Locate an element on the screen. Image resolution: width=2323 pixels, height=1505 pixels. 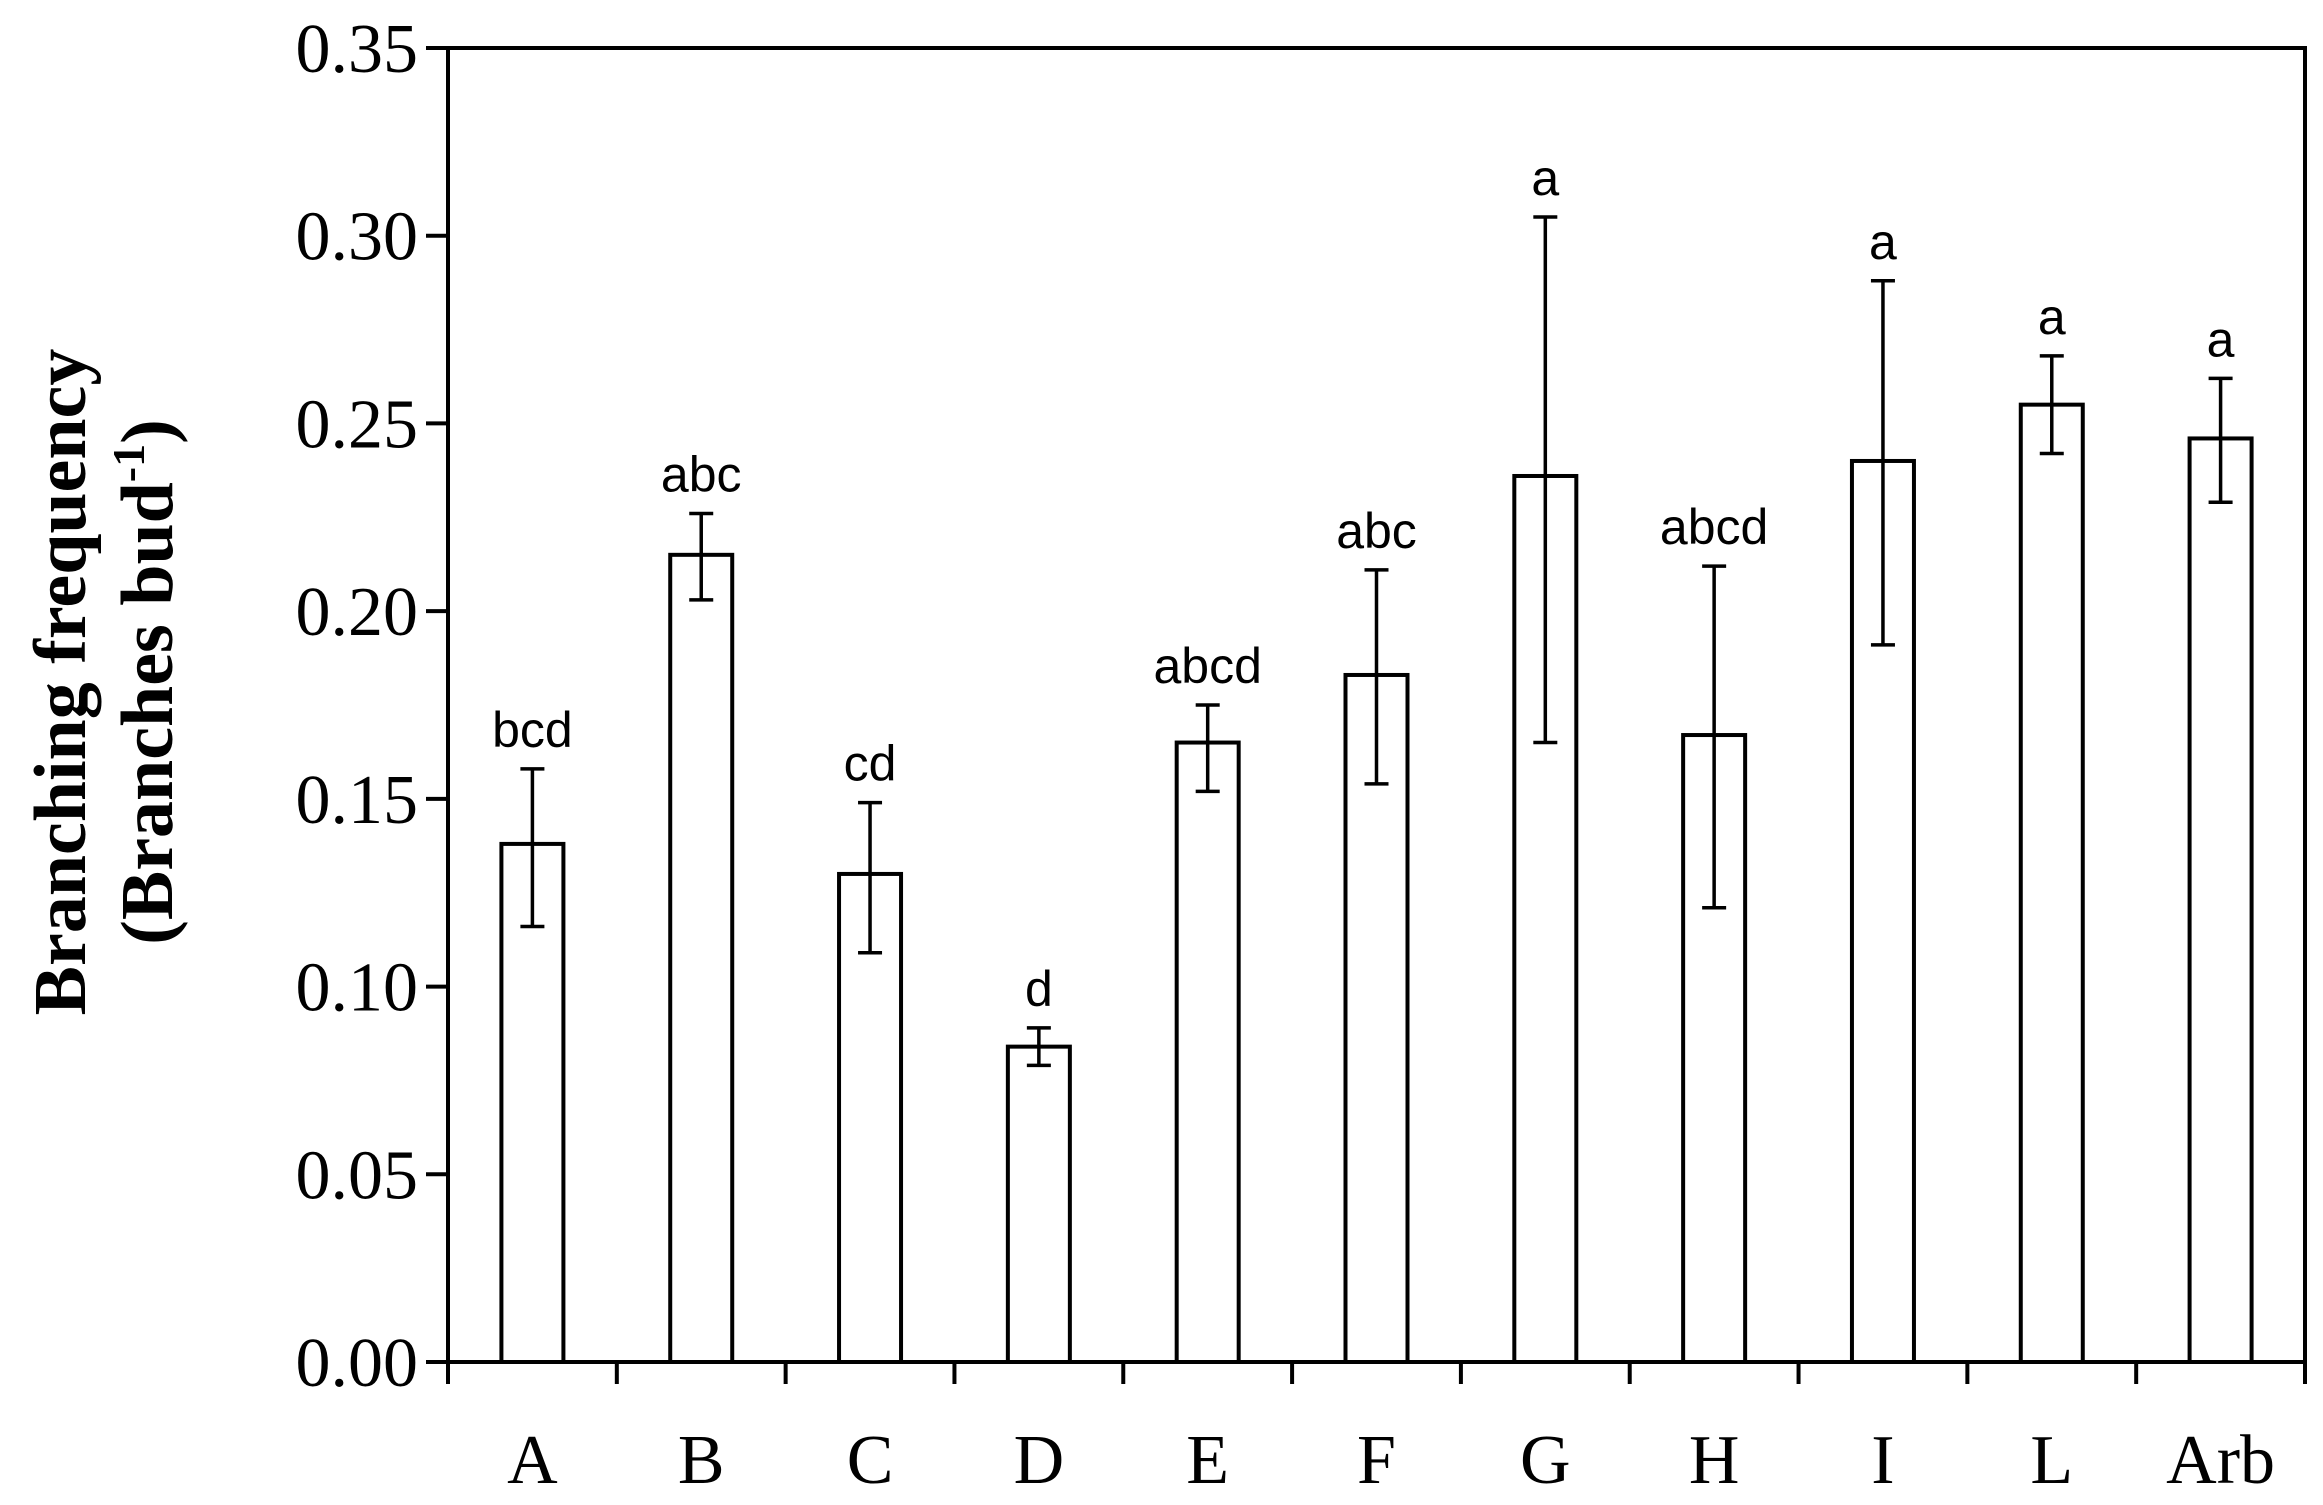
y-axis-title-superscript: -1 is located at coordinates (128, 463).